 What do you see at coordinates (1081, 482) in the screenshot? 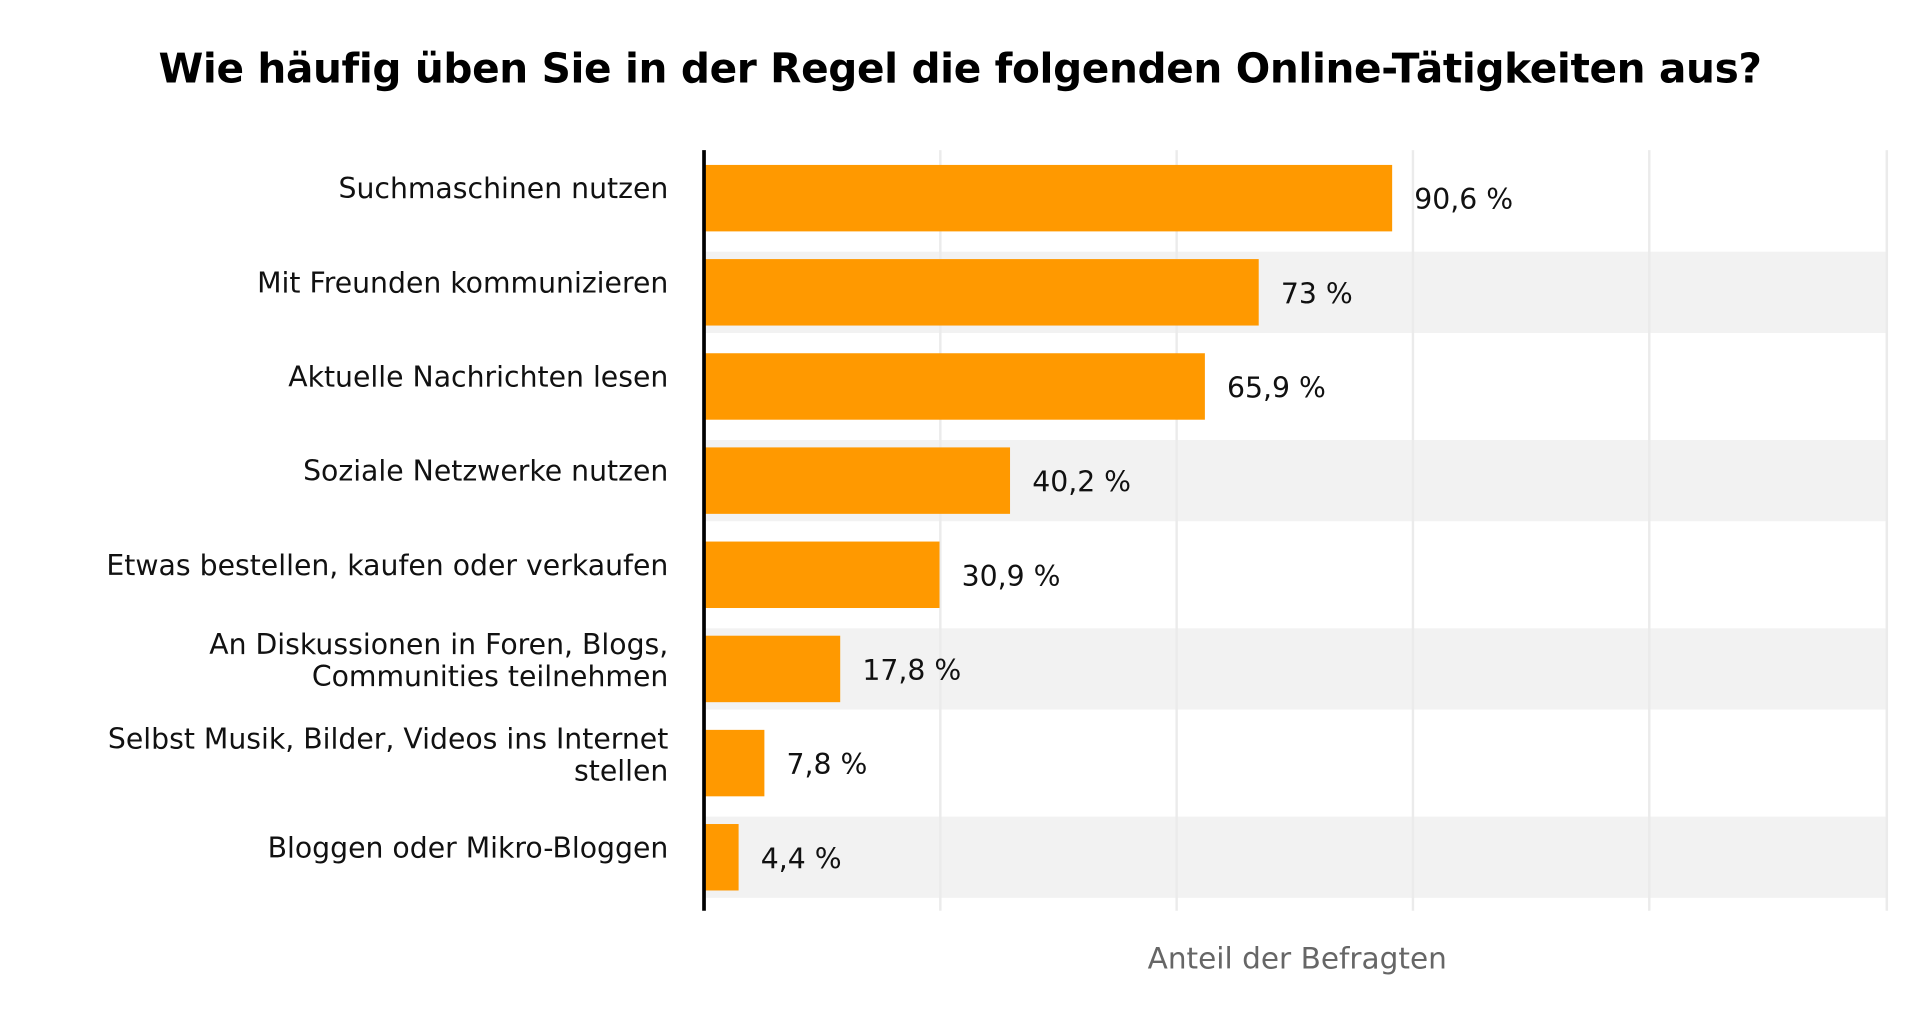
I see `data-label: 40,2 %` at bounding box center [1081, 482].